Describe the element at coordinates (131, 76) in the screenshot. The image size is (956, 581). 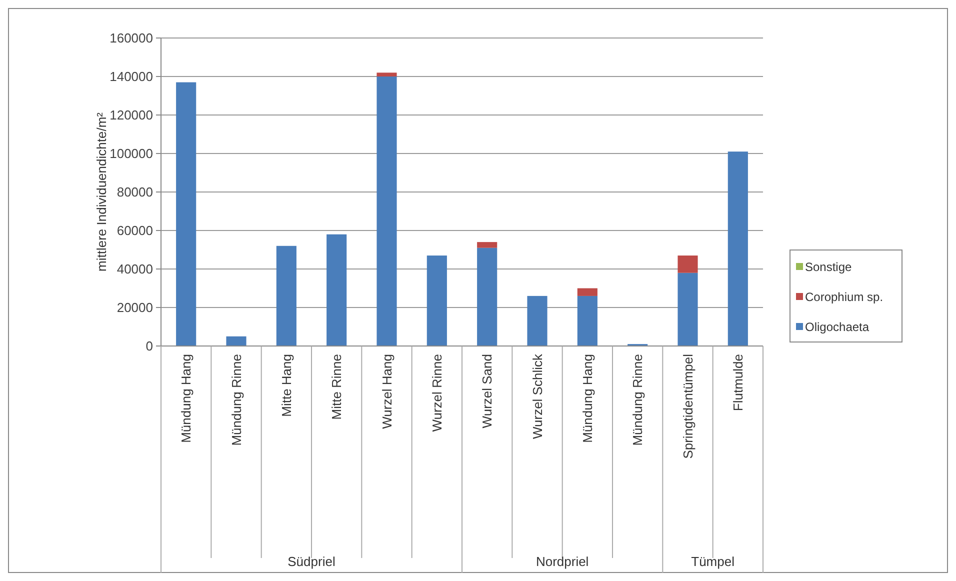
I see `y-tick-label: 140000` at that location.